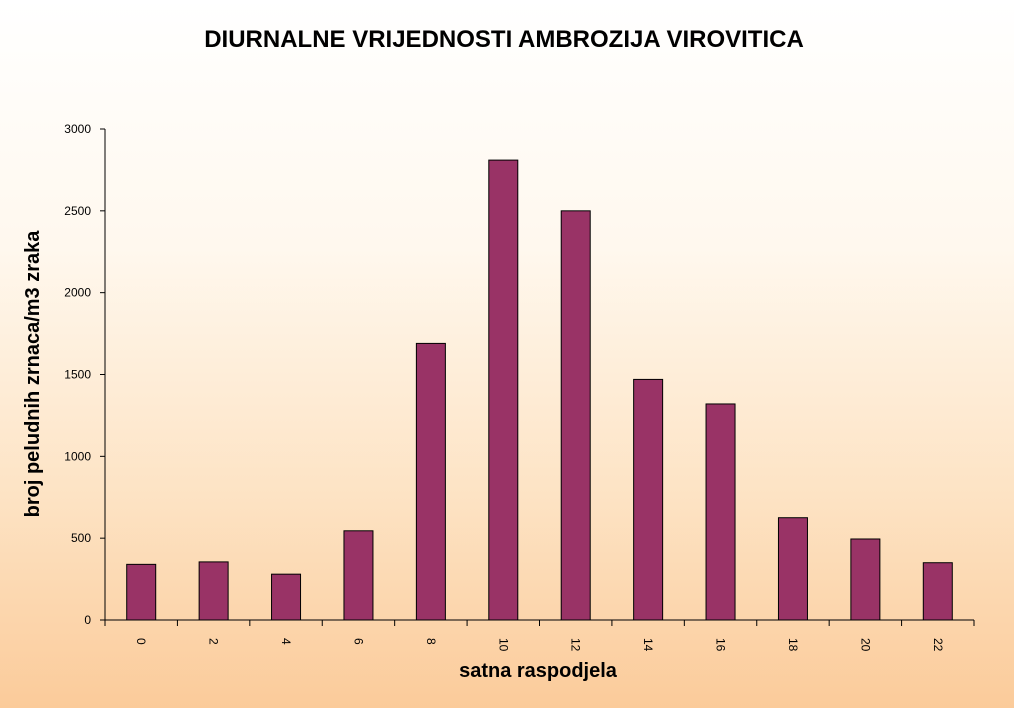  Describe the element at coordinates (721, 645) in the screenshot. I see `x-tick-label: 16` at that location.